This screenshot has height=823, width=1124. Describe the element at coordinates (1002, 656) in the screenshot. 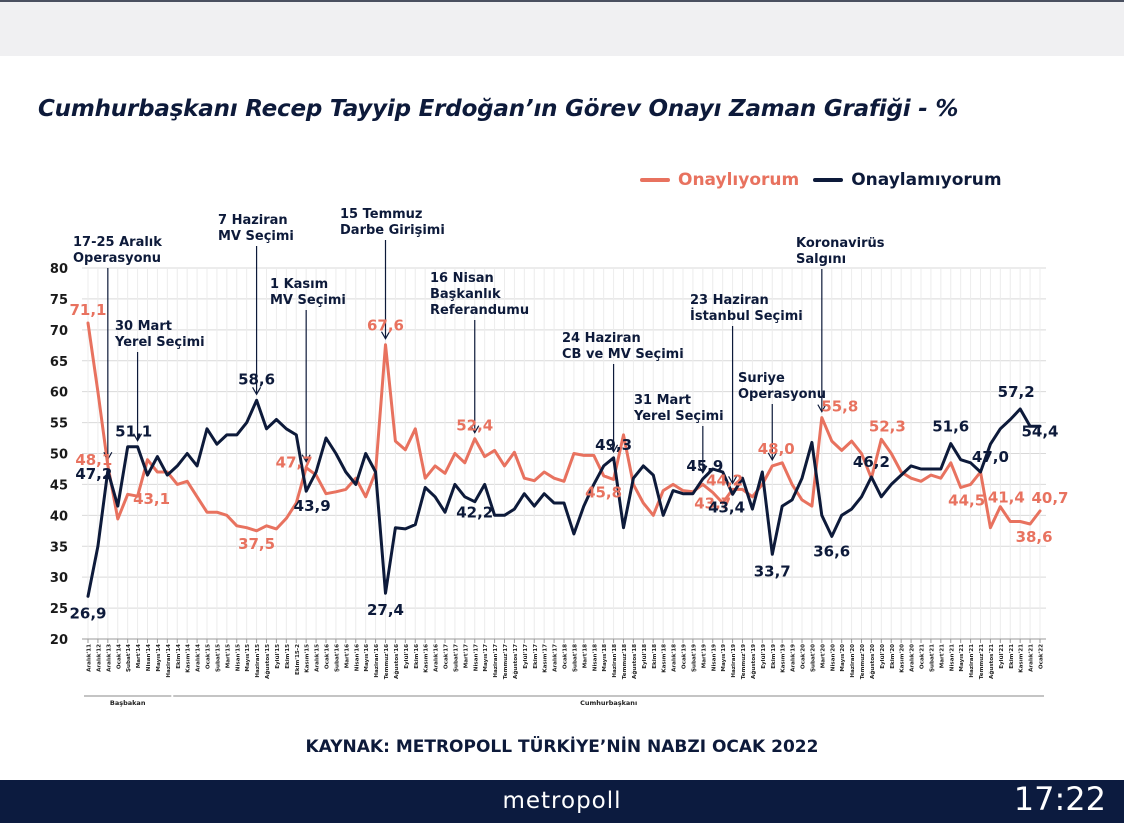

I see `x-tick-label: Eylül'21` at that location.